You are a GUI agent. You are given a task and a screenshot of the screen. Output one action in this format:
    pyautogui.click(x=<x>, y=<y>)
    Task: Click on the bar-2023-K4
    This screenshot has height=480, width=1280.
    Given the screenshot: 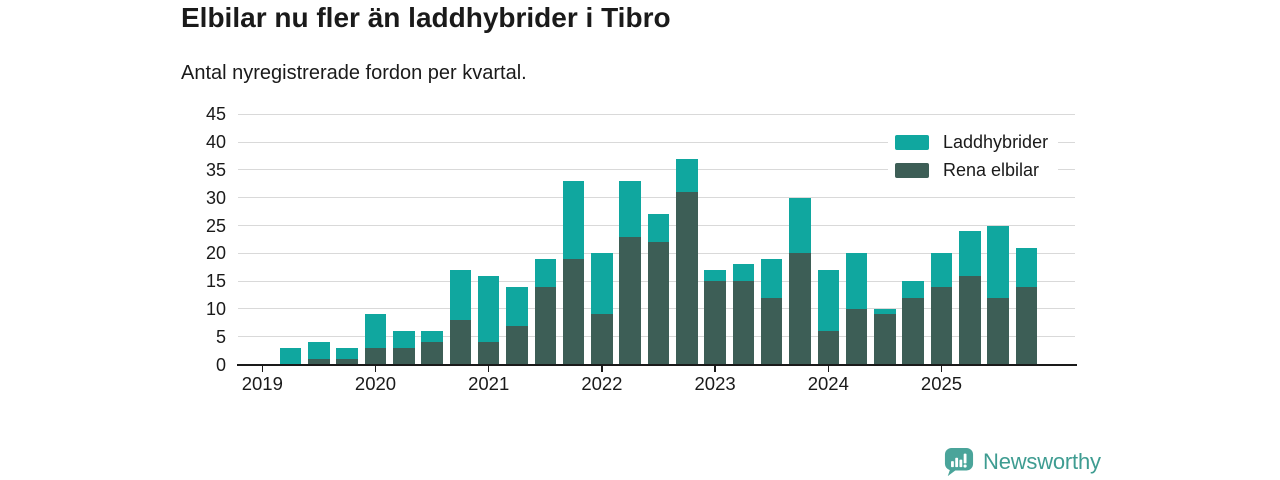 What is the action you would take?
    pyautogui.click(x=800, y=281)
    